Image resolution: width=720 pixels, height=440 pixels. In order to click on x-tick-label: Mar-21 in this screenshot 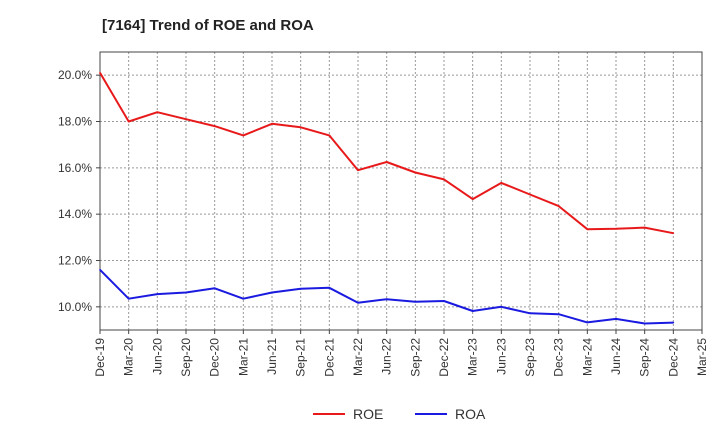, I will do `click(243, 357)`.